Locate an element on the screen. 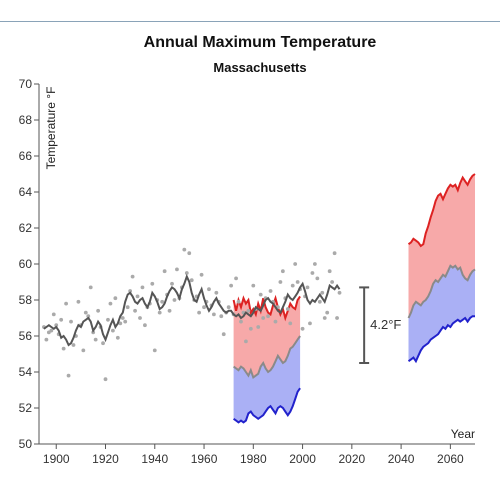  y-tick-label: 68 is located at coordinates (26, 120).